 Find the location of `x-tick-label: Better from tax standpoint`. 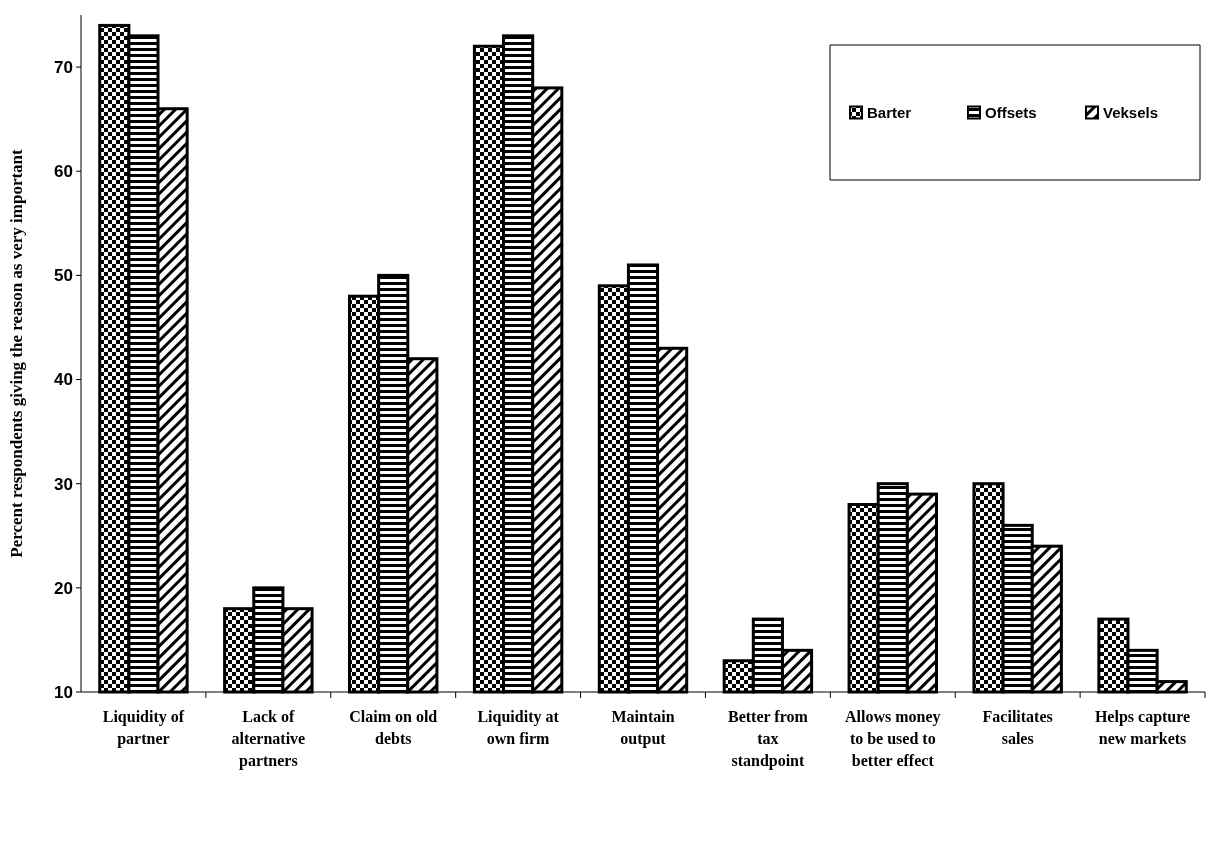

x-tick-label: Better from tax standpoint is located at coordinates (768, 739).